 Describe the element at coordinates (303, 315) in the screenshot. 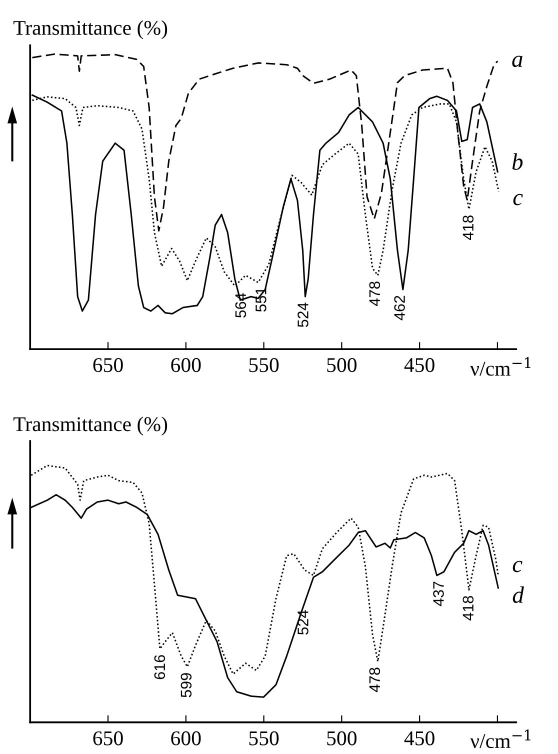

I see `annotation: 524` at that location.